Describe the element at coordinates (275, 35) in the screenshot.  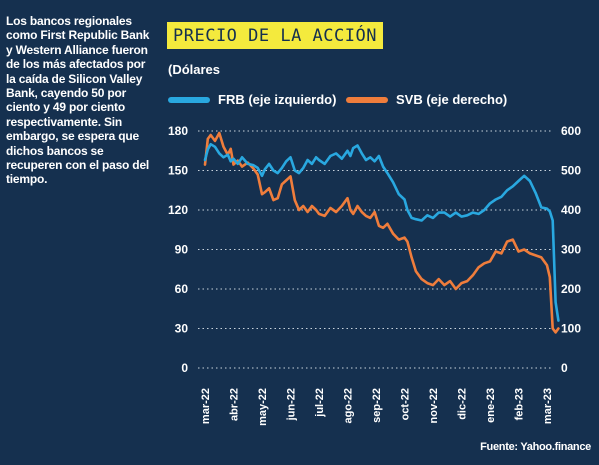
I see `chart-title: PRECIO DE LA ACCIÓN` at that location.